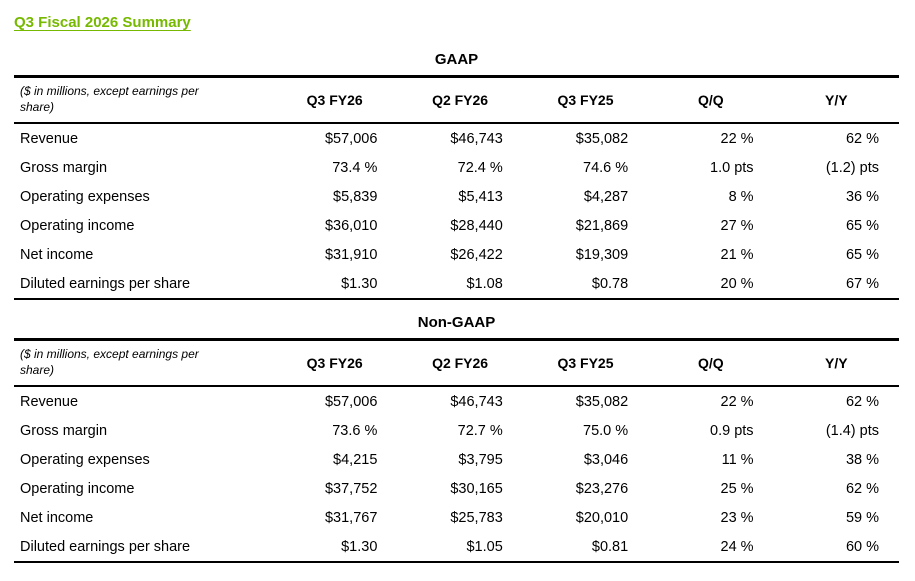  Describe the element at coordinates (862, 196) in the screenshot. I see `table-cell: 36 %` at that location.